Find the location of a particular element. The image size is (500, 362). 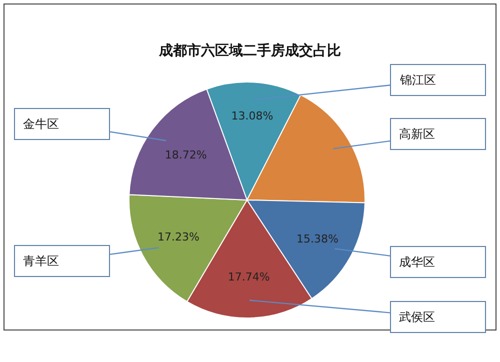

data-label: 17.23% is located at coordinates (179, 237).